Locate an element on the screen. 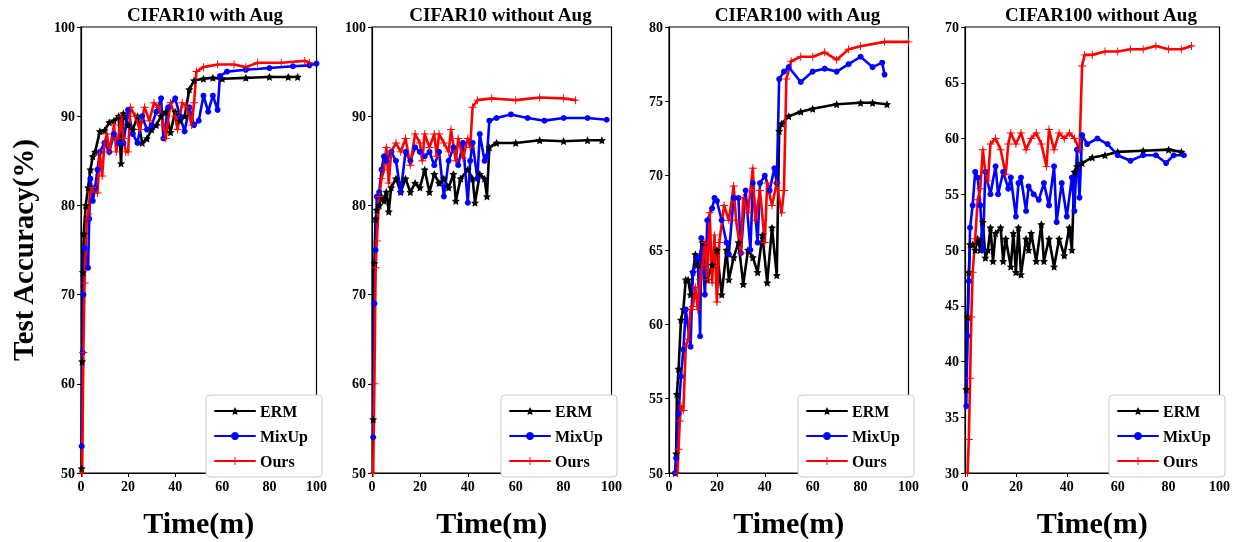 This screenshot has width=1233, height=542. chart-title: CIFAR100 with Aug is located at coordinates (797, 14).